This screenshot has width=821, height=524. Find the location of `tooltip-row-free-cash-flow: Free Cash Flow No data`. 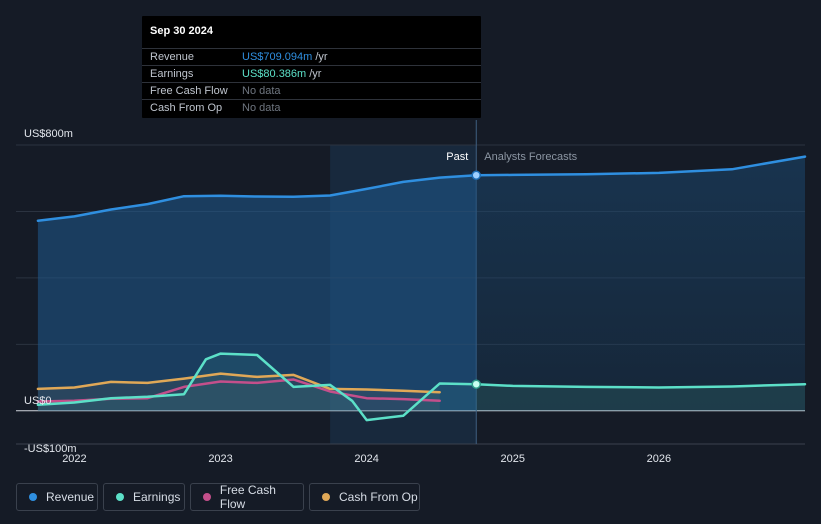

tooltip-row-free-cash-flow: Free Cash Flow No data is located at coordinates (311, 91).